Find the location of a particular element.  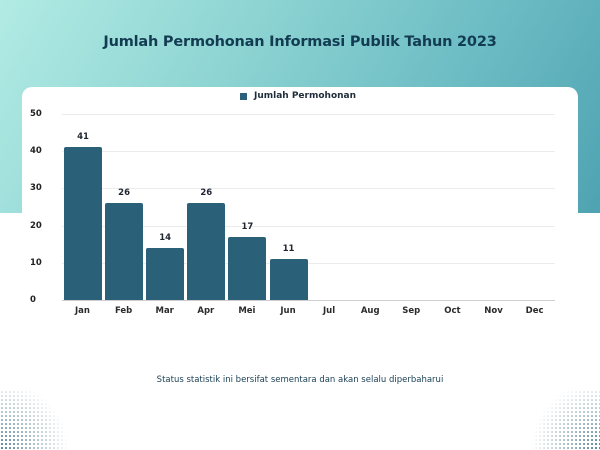

x-axis-tick-label: Mei is located at coordinates (247, 311).